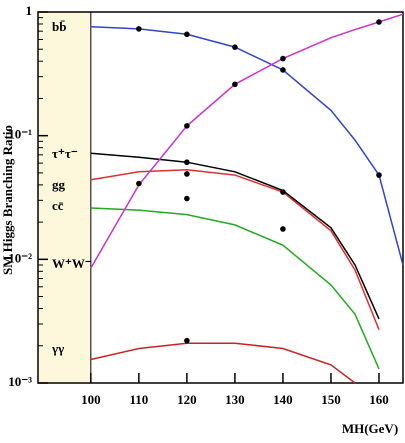  What do you see at coordinates (29, 10) in the screenshot?
I see `y-tick-label: 1` at bounding box center [29, 10].